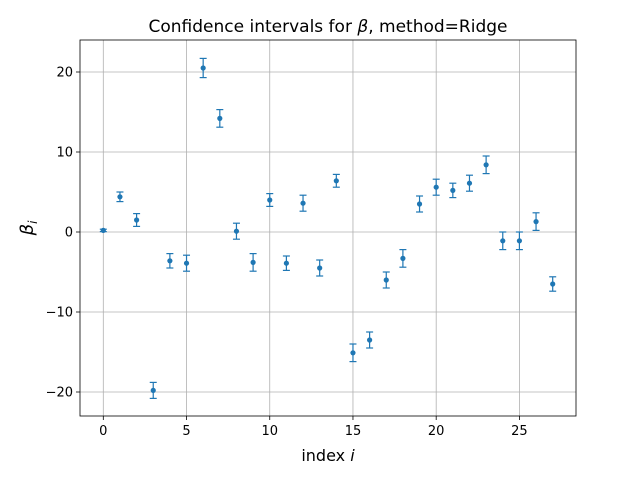 The image size is (640, 480). Describe the element at coordinates (59, 393) in the screenshot. I see `y-tick-label: −20` at that location.